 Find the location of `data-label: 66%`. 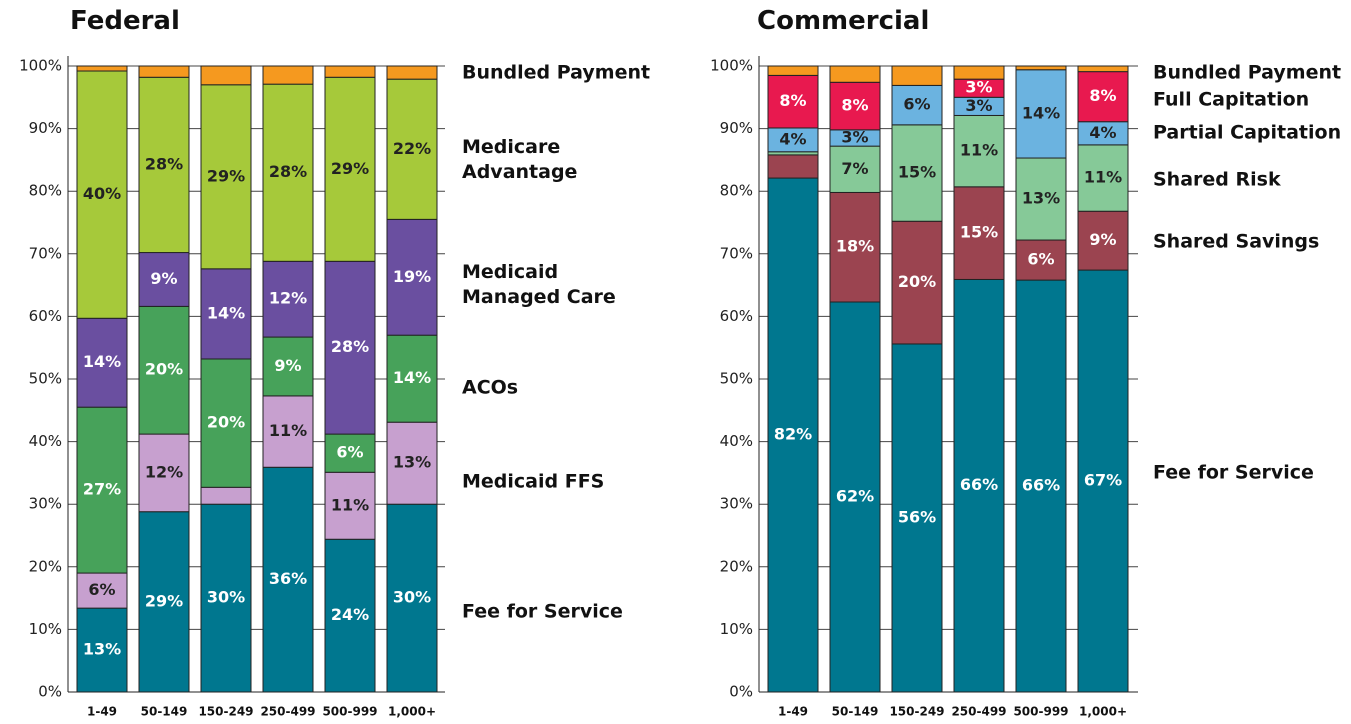

data-label: 66% is located at coordinates (1041, 485).